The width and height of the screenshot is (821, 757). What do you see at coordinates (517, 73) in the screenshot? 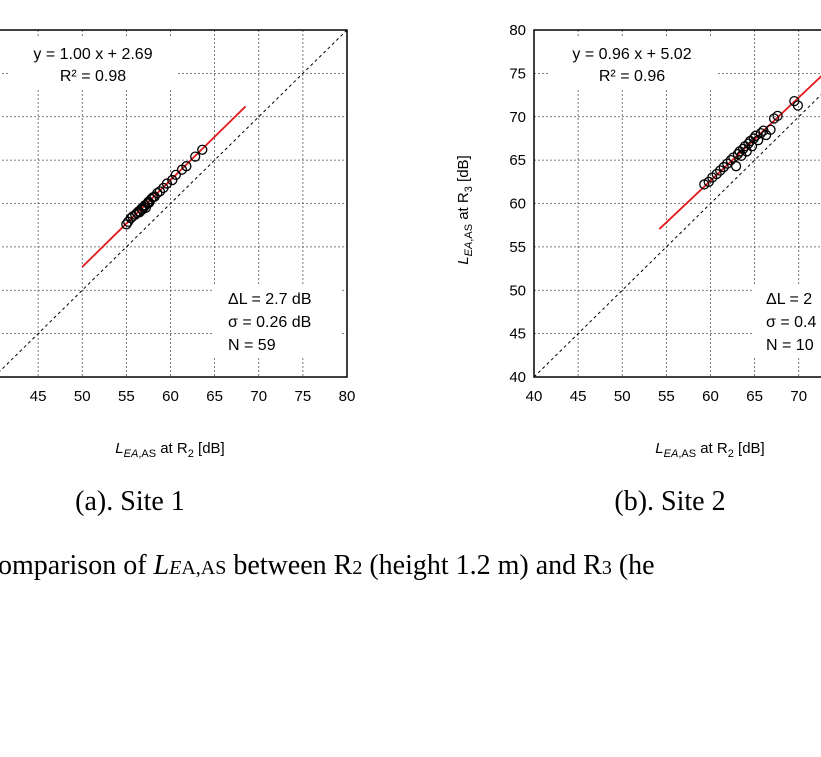
I see `y-tick-label: 75` at bounding box center [517, 73].